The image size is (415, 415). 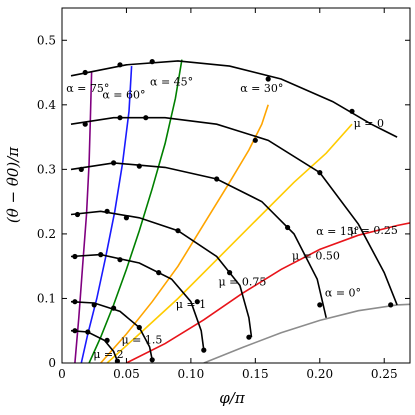 What do you see at coordinates (255, 374) in the screenshot?
I see `x-tick-label: 0.15` at bounding box center [255, 374].